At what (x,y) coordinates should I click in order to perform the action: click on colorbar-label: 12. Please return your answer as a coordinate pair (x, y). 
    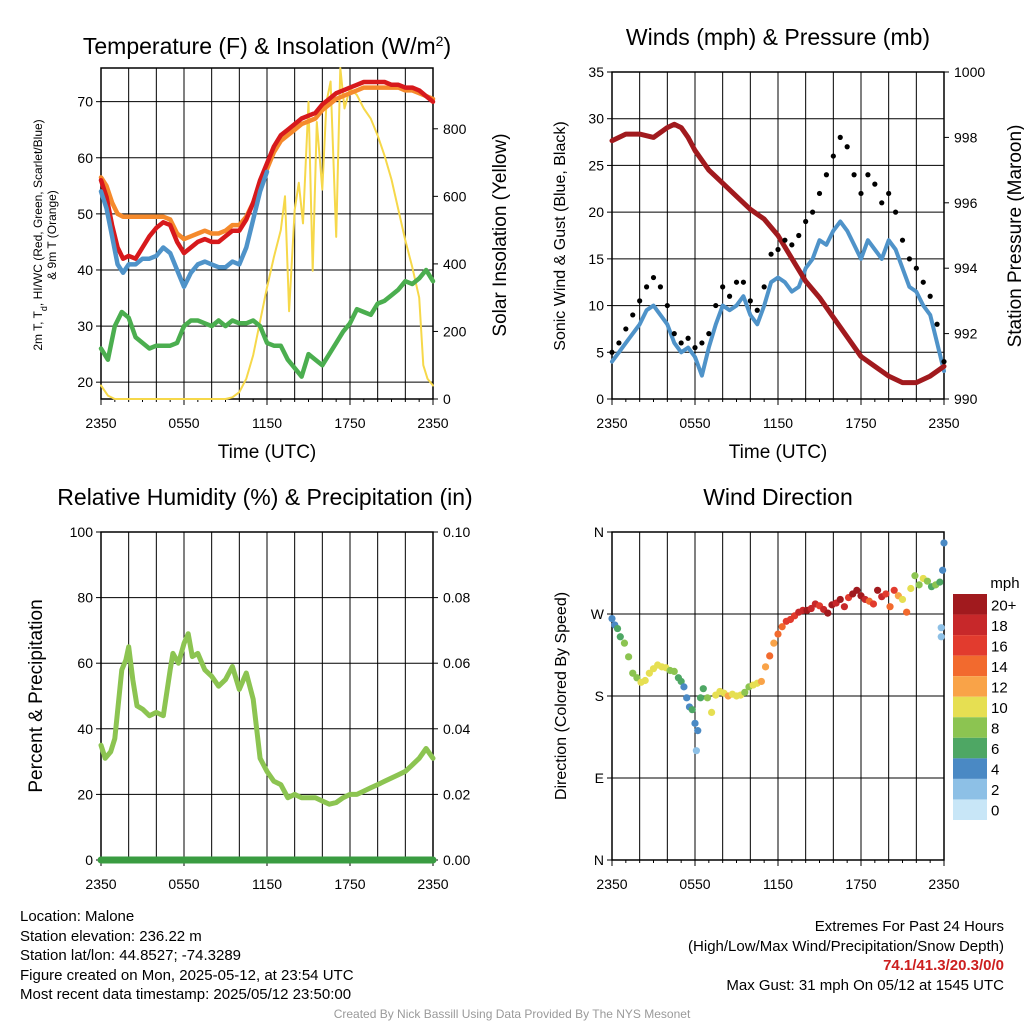
    Looking at the image, I should click on (999, 687).